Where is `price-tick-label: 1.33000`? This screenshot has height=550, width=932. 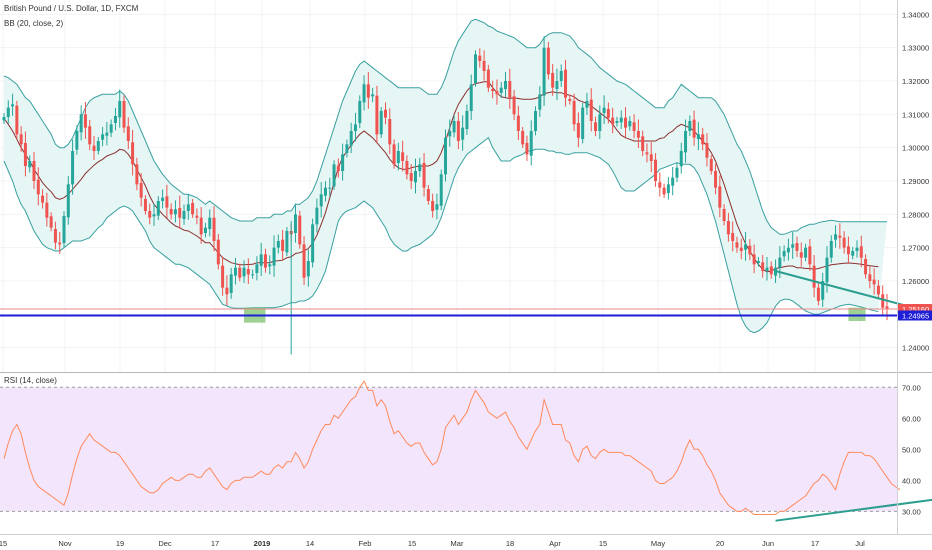 price-tick-label: 1.33000 is located at coordinates (915, 48).